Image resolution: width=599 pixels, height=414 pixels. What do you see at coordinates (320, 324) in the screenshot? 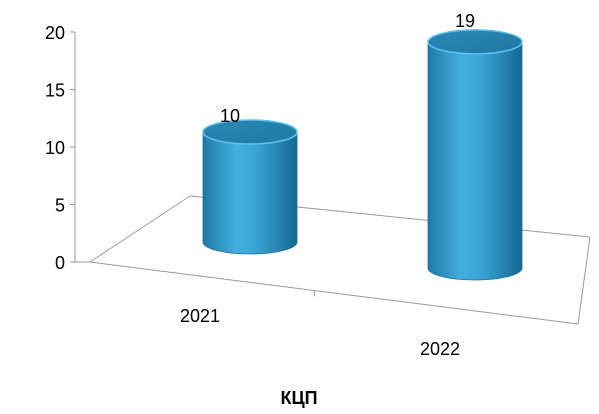
I see `x-axis-ticks: 2021 2022` at bounding box center [320, 324].